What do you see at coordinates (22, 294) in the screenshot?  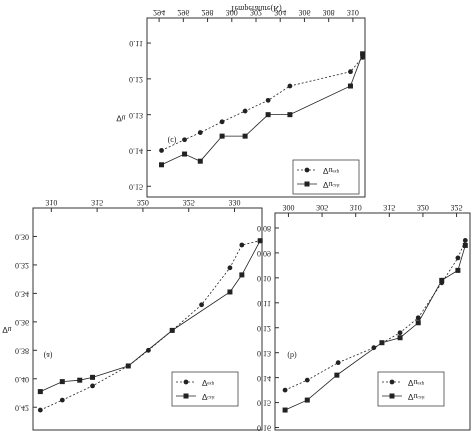 I see `y-tick-label: 0.34` at bounding box center [22, 294].